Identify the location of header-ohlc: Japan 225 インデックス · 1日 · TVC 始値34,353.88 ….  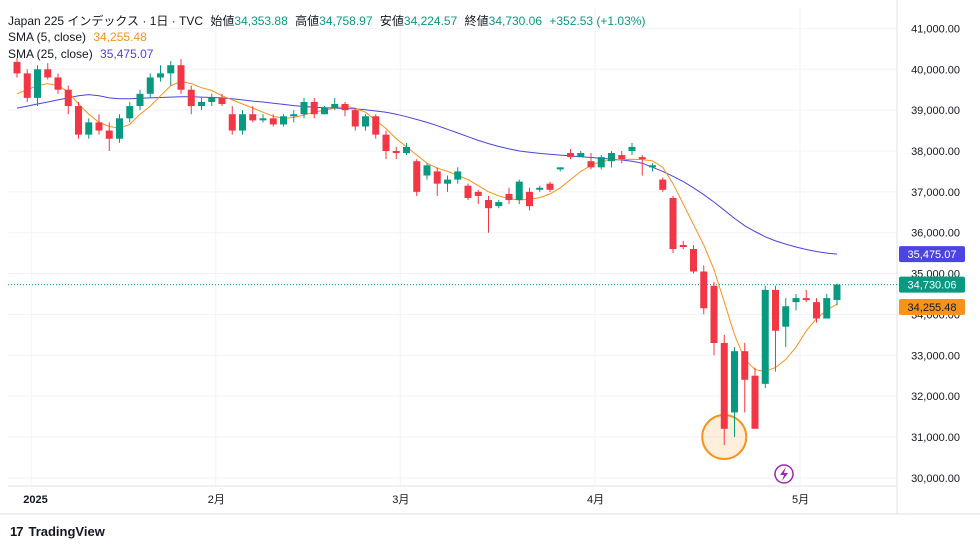
(328, 20).